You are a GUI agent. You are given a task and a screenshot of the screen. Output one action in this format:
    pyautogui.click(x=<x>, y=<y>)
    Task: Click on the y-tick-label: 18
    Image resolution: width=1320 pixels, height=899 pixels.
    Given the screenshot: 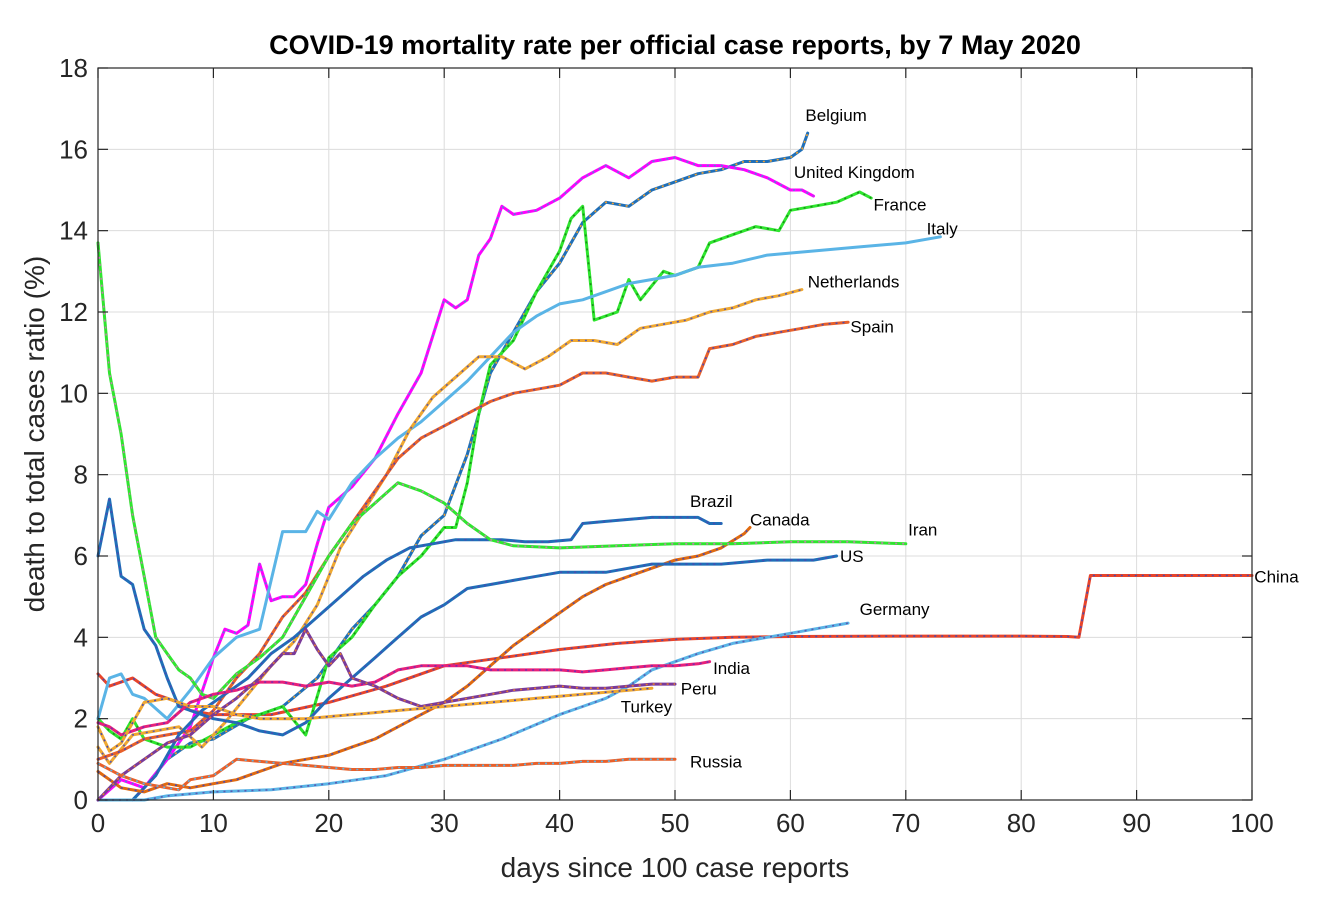 What is the action you would take?
    pyautogui.click(x=73, y=68)
    